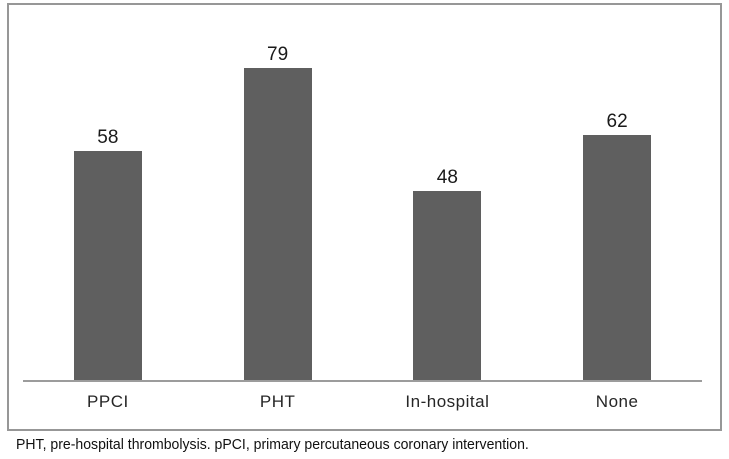  What do you see at coordinates (278, 54) in the screenshot?
I see `data-label-pht: 79` at bounding box center [278, 54].